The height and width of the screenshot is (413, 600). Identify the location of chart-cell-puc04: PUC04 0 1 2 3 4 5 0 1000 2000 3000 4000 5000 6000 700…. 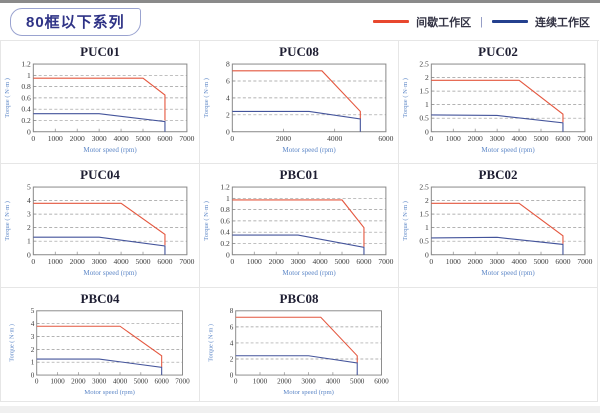
(100, 226).